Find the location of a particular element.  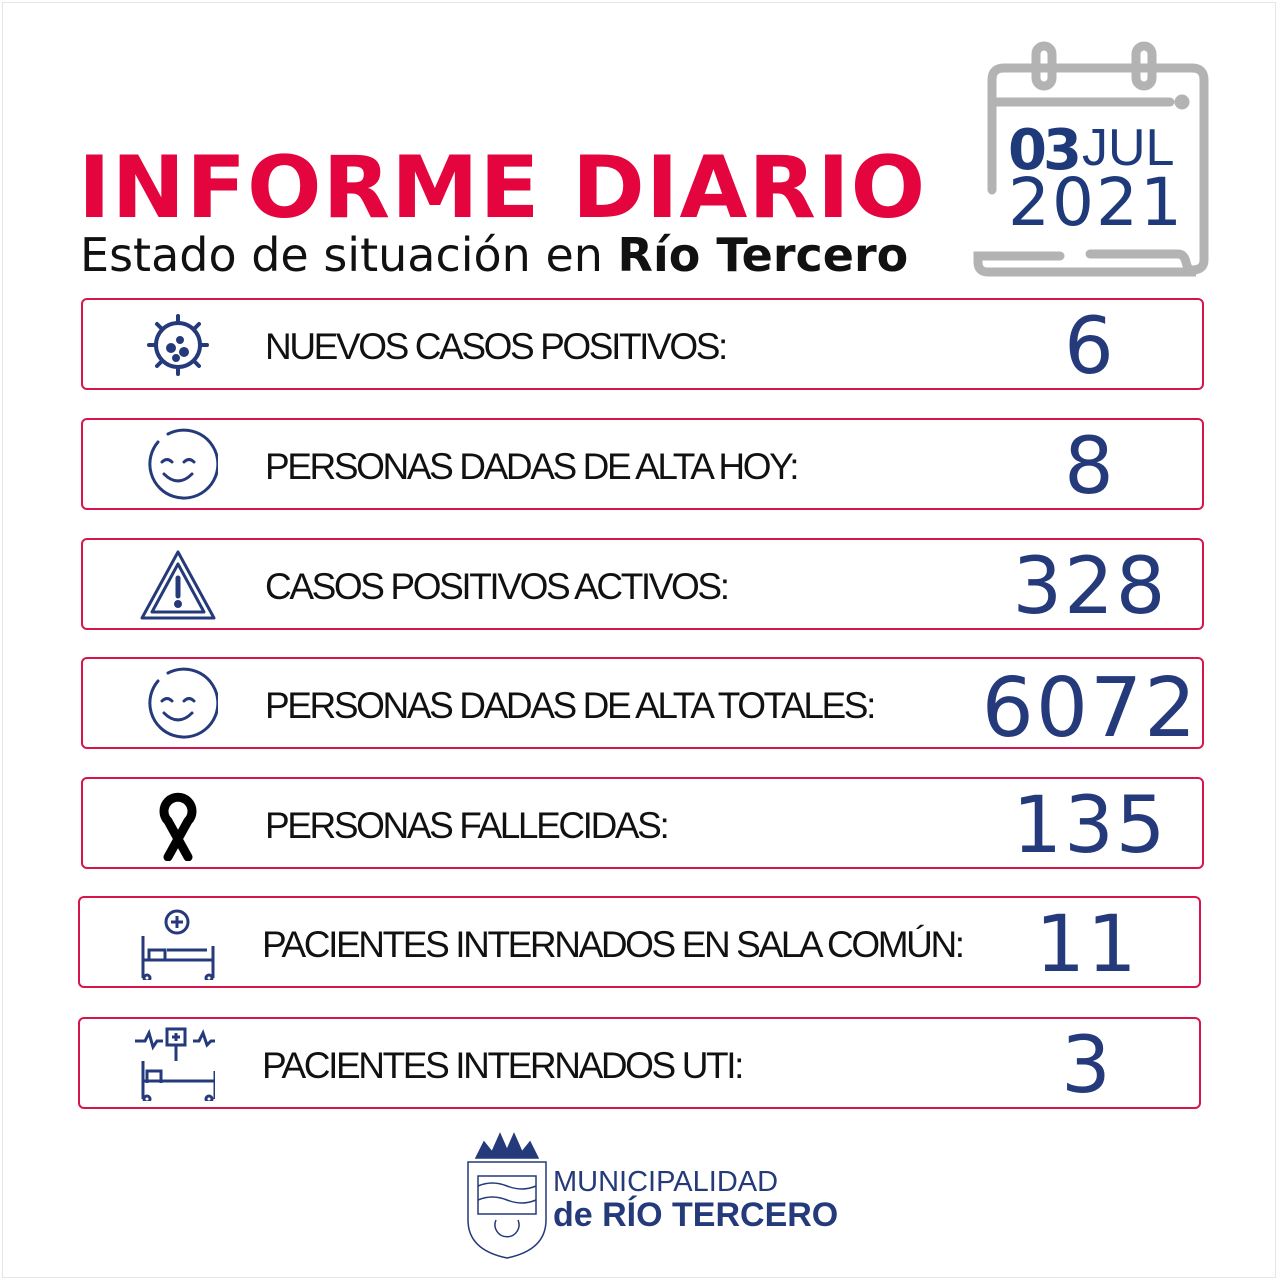

virus-icon is located at coordinates (178, 345).